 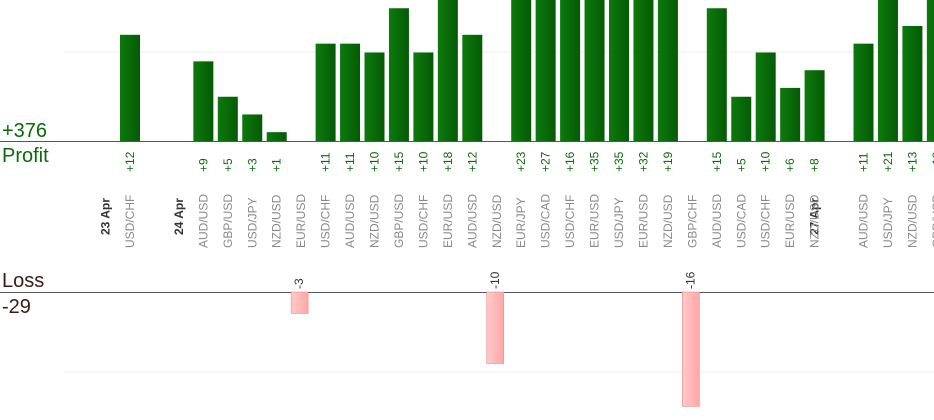 What do you see at coordinates (252, 165) in the screenshot?
I see `profit-value-label: +3` at bounding box center [252, 165].